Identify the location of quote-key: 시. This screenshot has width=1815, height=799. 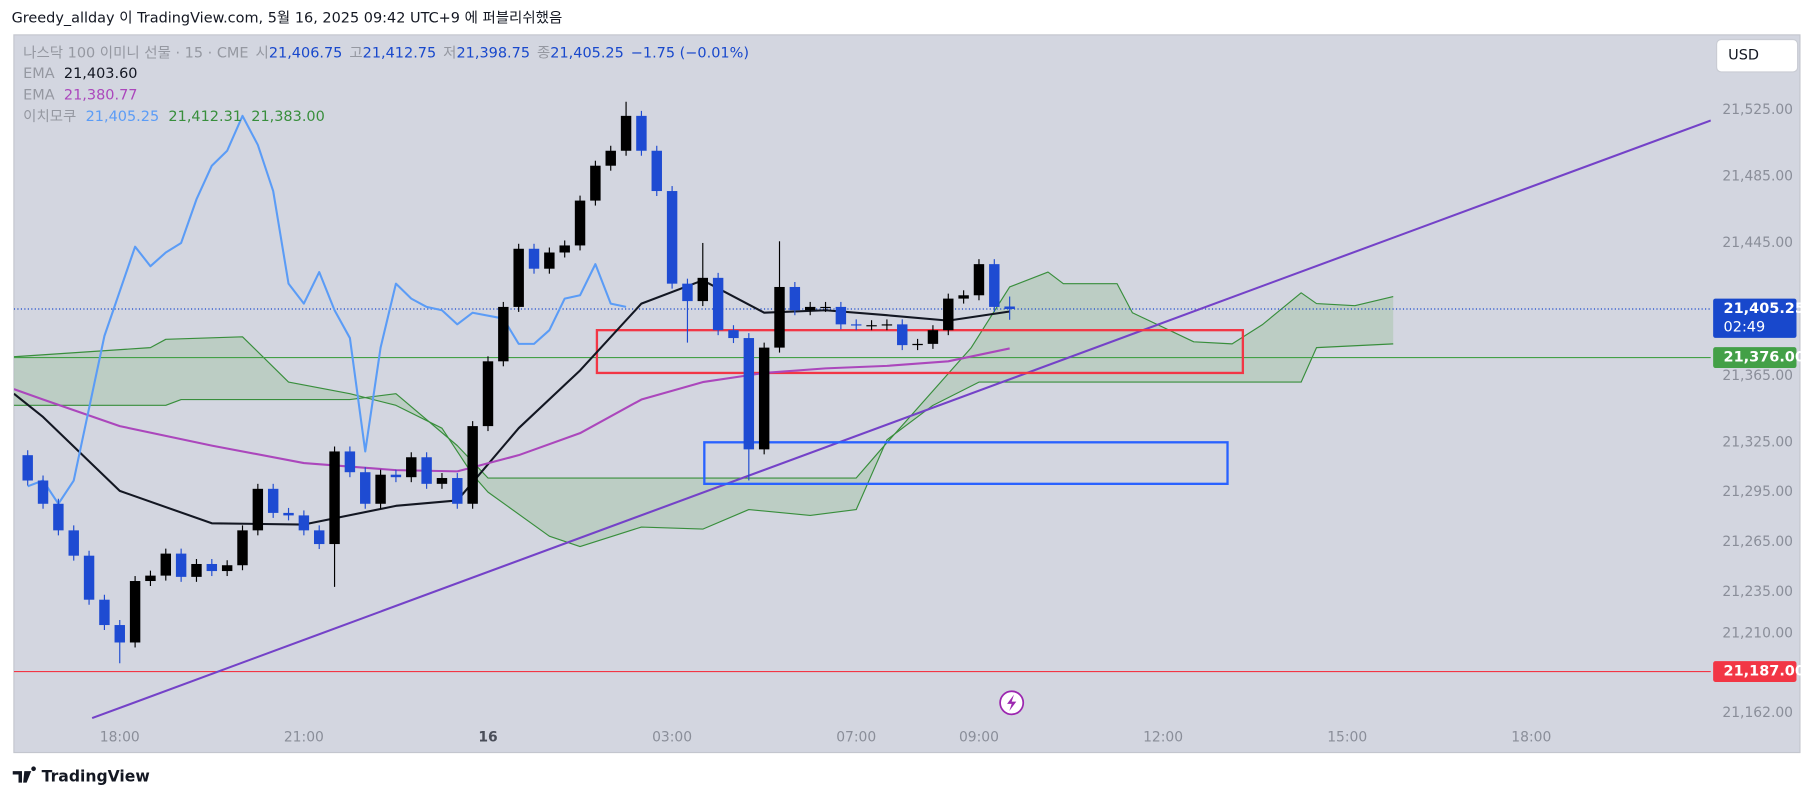
(262, 53).